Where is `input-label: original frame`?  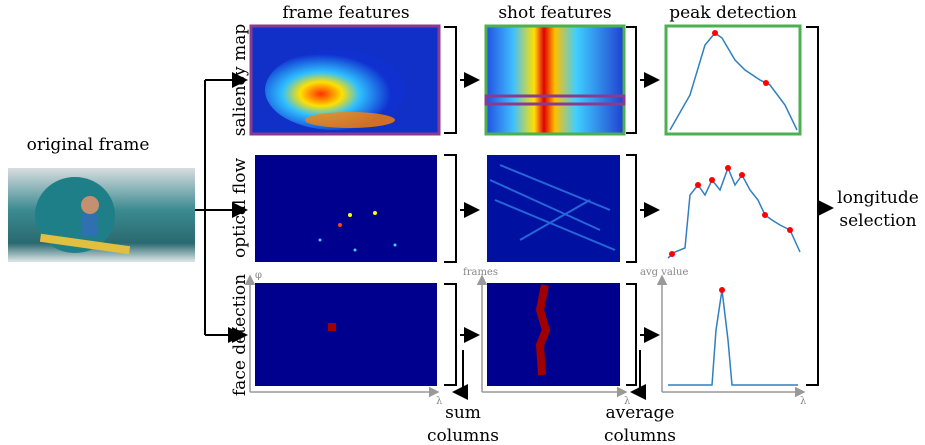
input-label: original frame is located at coordinates (88, 145).